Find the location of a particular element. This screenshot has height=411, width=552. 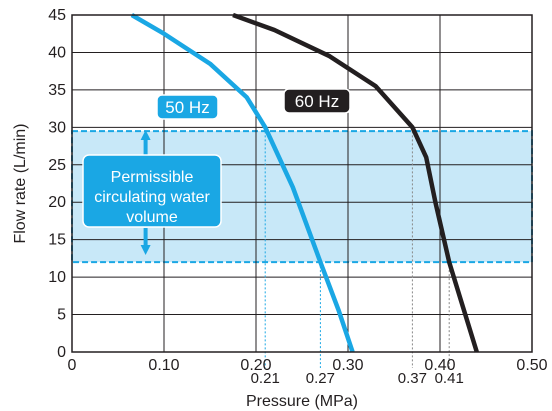

x-tick-label: 0.10 is located at coordinates (163, 365).